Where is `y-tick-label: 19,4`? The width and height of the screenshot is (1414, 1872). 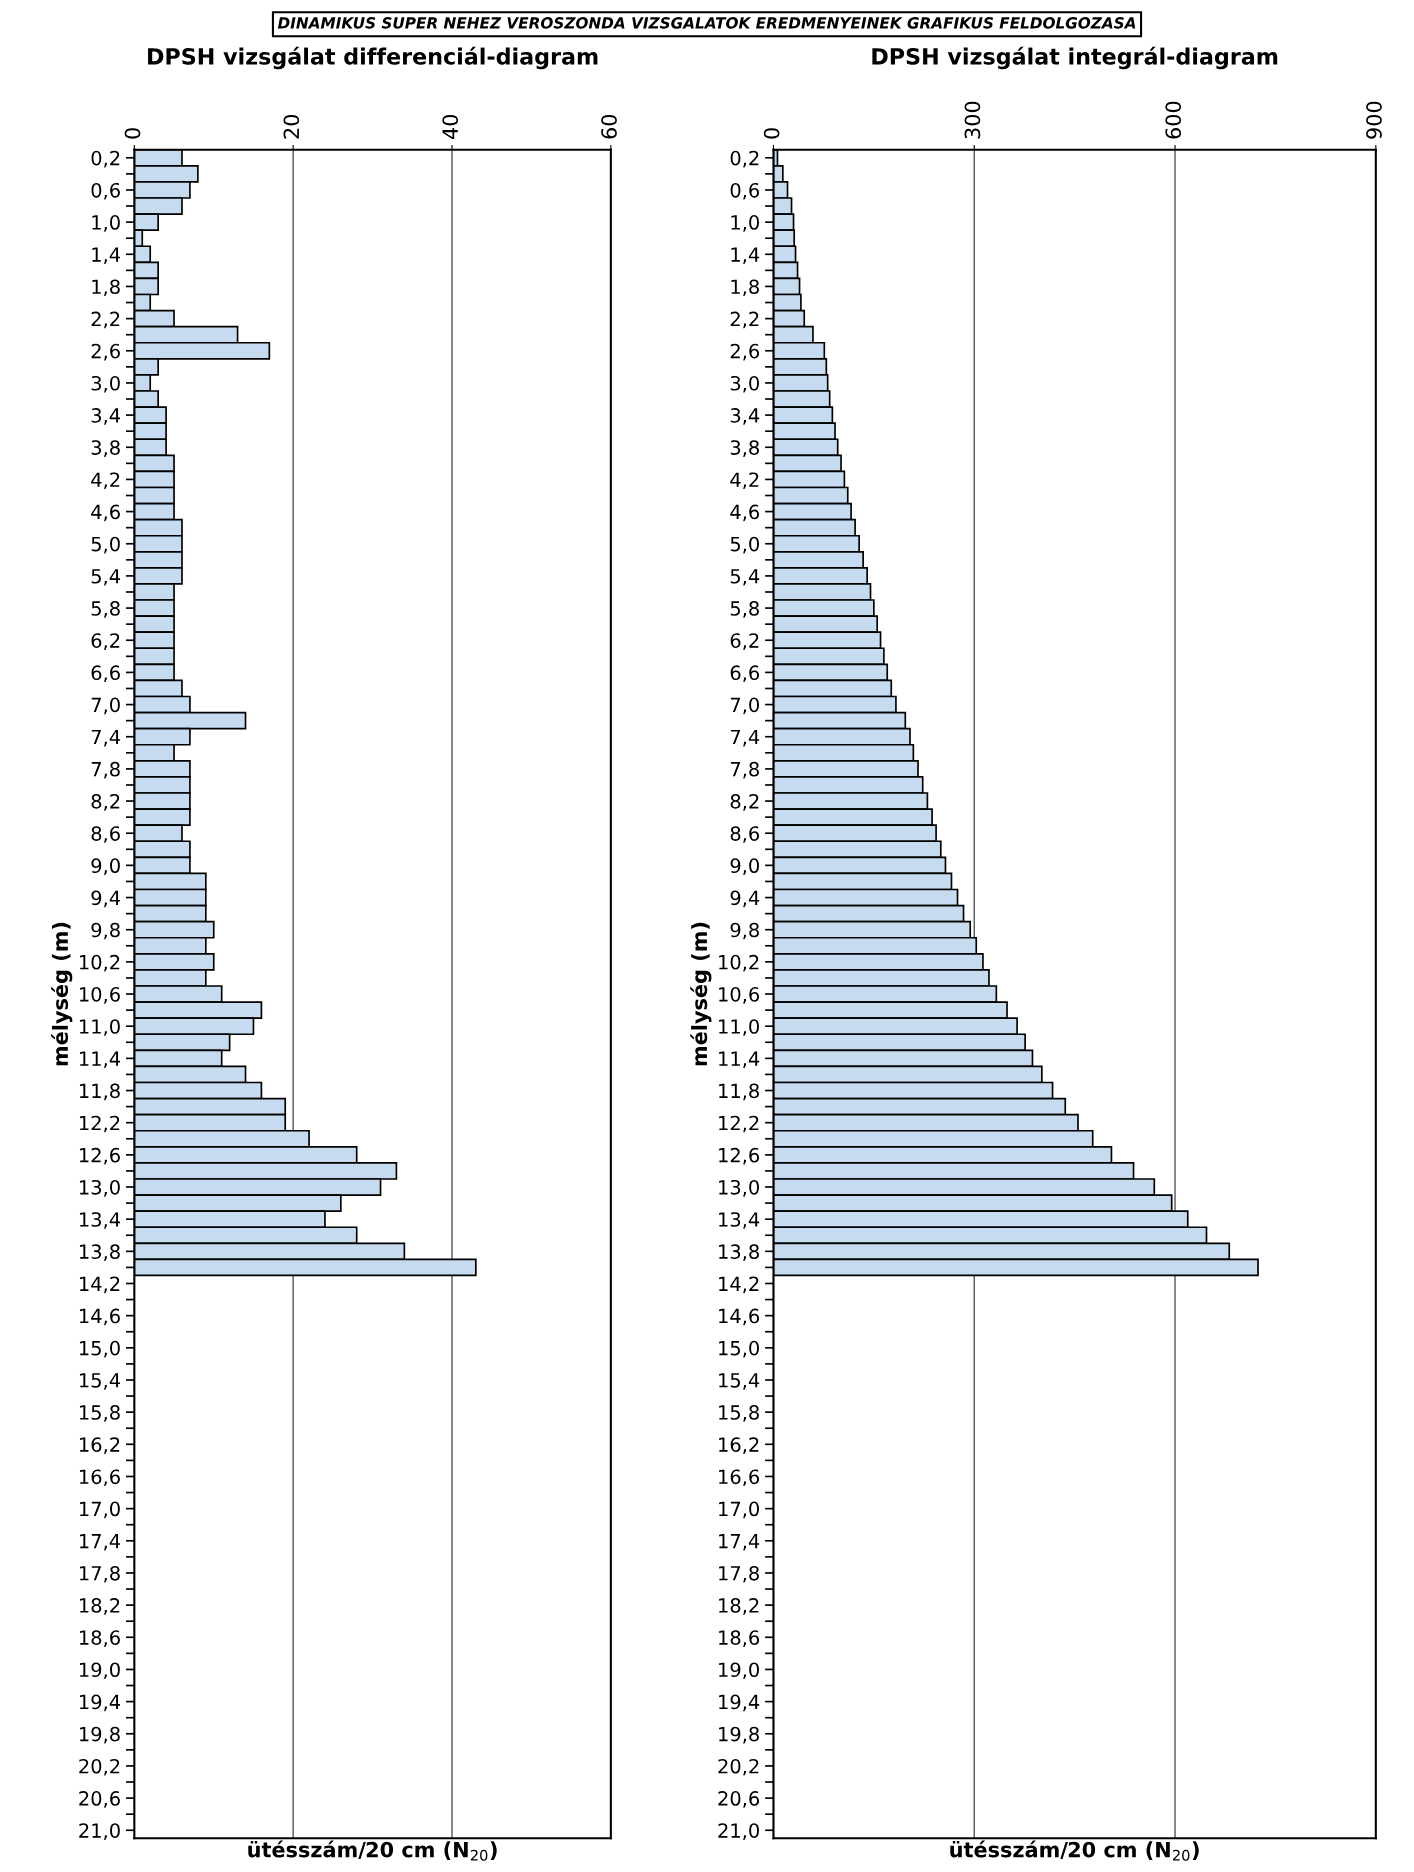 y-tick-label: 19,4 is located at coordinates (739, 1703).